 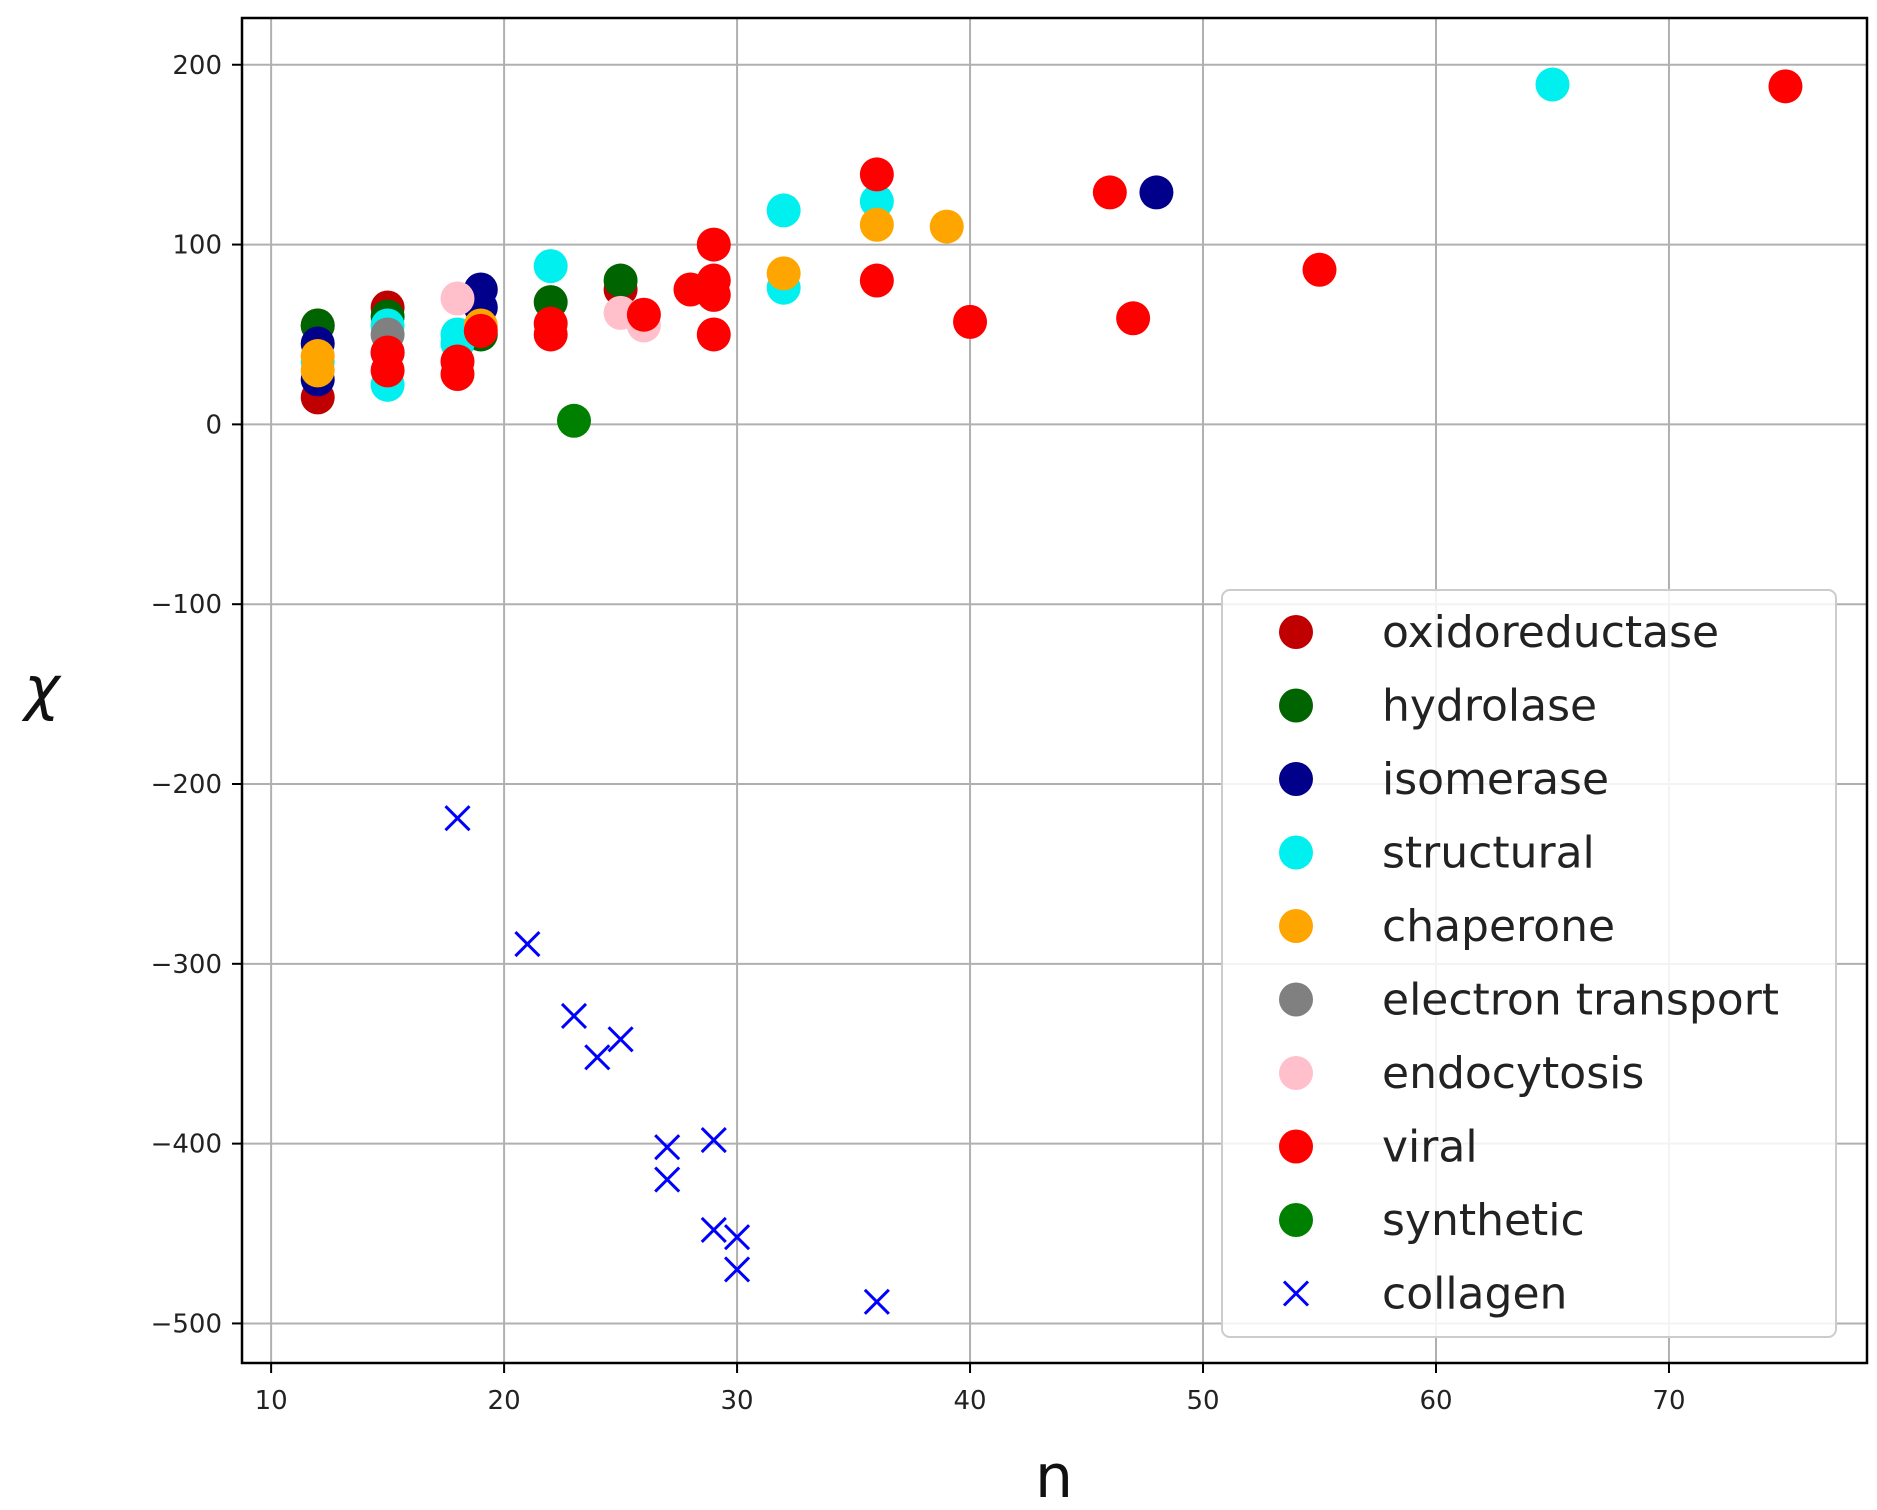 I want to click on legend-label-oxidoreductase: oxidoreductase, so click(x=1550, y=632).